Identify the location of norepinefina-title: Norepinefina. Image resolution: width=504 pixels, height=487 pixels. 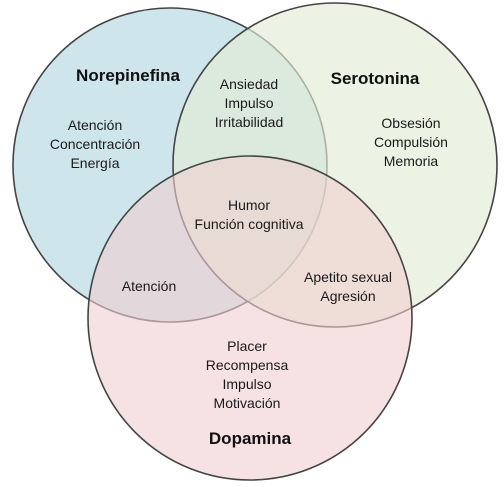
(128, 75).